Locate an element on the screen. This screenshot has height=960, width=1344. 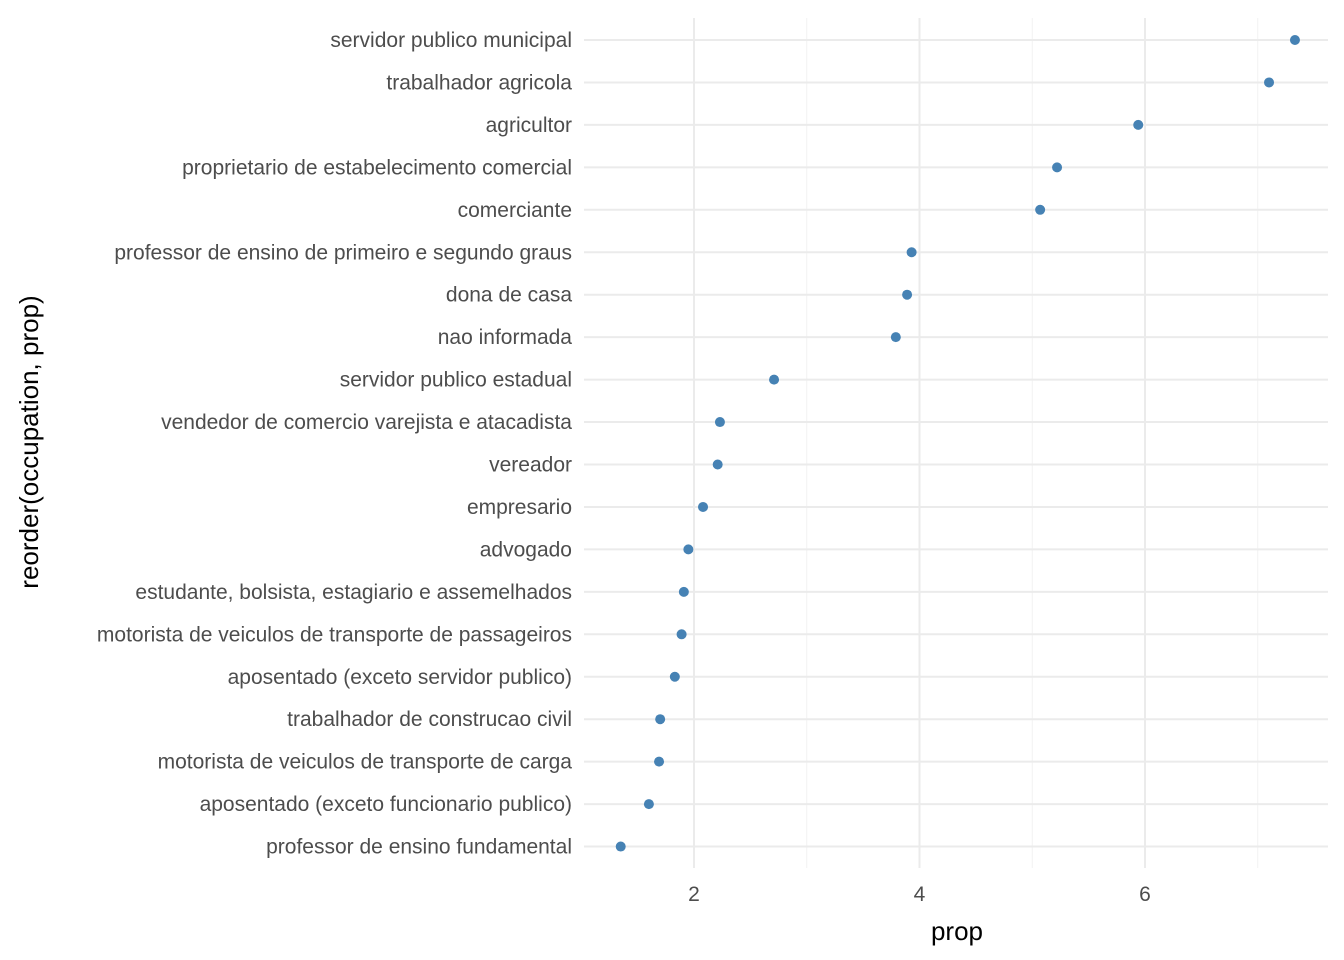
x-tick-label: 6 is located at coordinates (1145, 894).